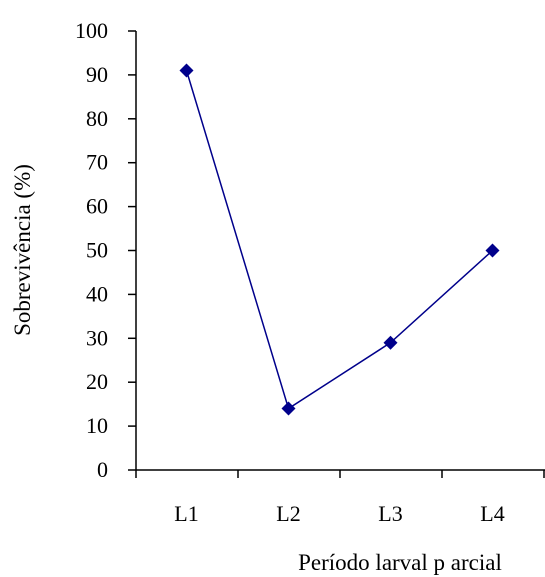  What do you see at coordinates (102, 469) in the screenshot?
I see `y-tick-label: 0` at bounding box center [102, 469].